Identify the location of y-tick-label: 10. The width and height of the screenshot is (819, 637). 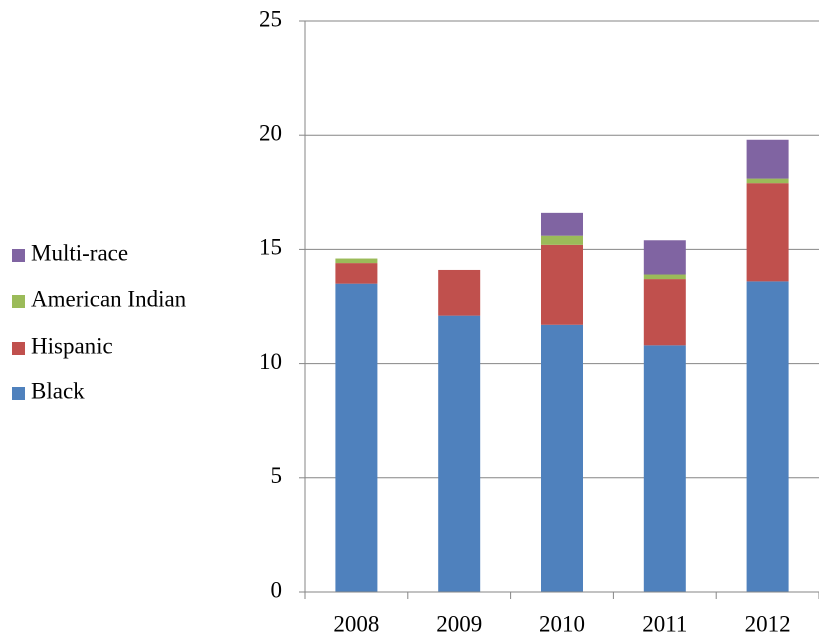
(270, 361).